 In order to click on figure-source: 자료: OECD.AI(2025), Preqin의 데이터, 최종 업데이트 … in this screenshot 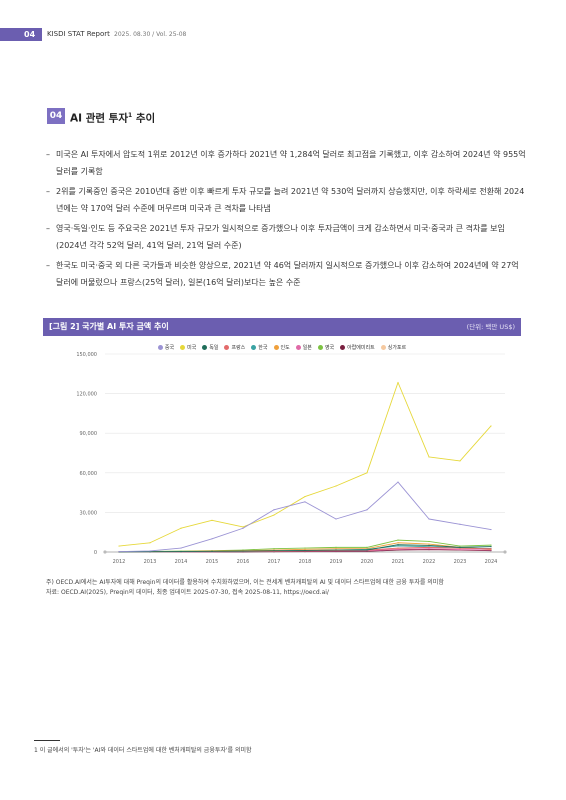, I will do `click(187, 592)`.